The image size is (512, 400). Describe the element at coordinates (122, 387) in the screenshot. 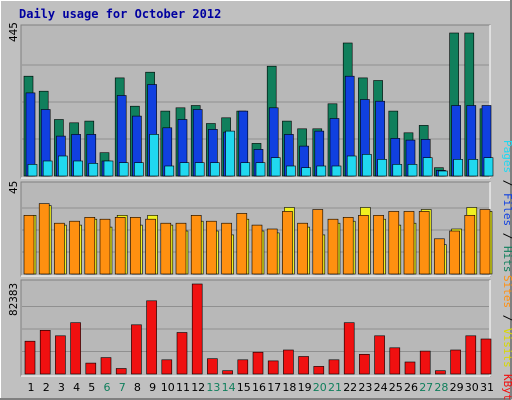

I see `day-label: 7` at that location.